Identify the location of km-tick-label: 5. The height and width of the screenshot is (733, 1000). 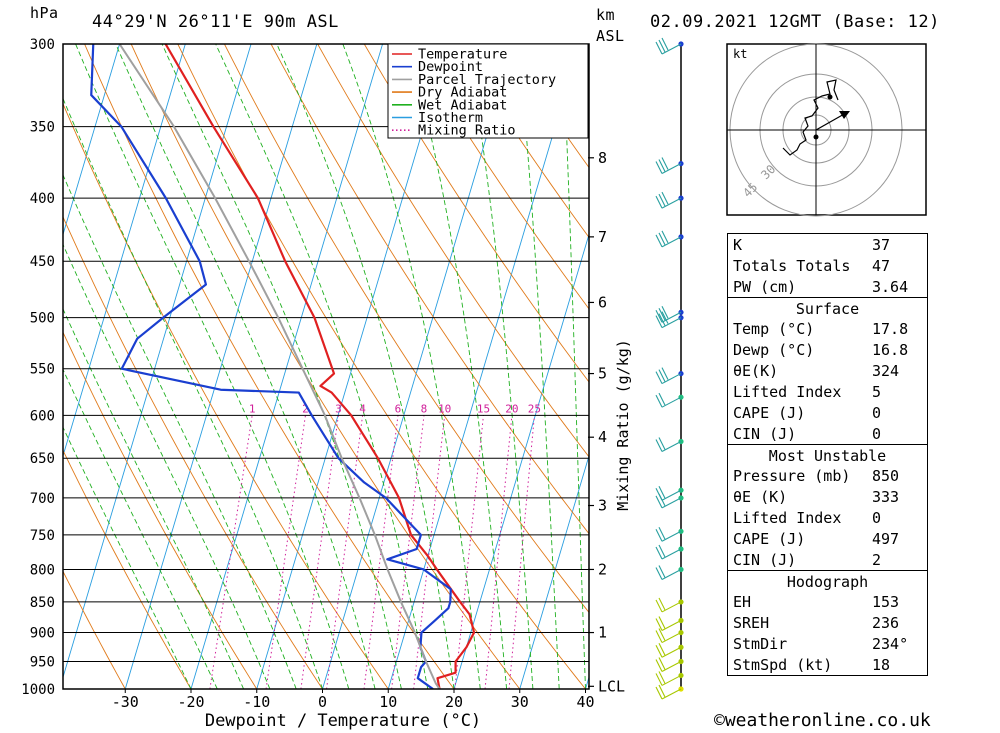
(602, 374).